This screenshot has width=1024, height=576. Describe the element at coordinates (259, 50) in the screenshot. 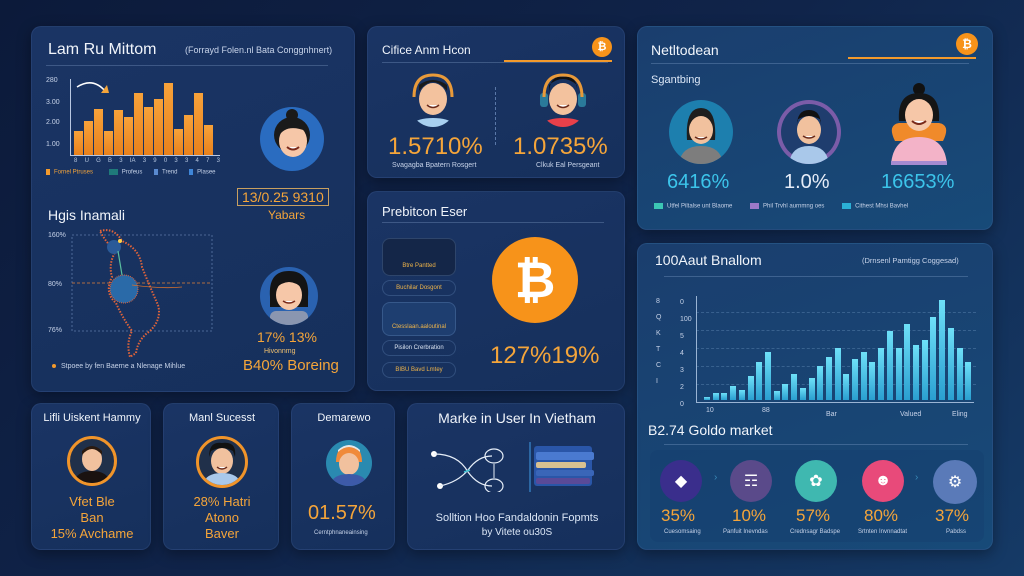

I see `market-subtitle: (Forrayd Folen.nl Bata Conggnhnert)` at that location.